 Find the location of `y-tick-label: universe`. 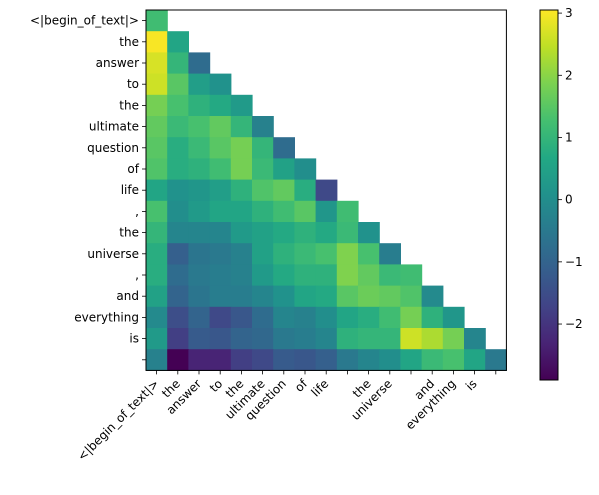

y-tick-label: universe is located at coordinates (113, 254).